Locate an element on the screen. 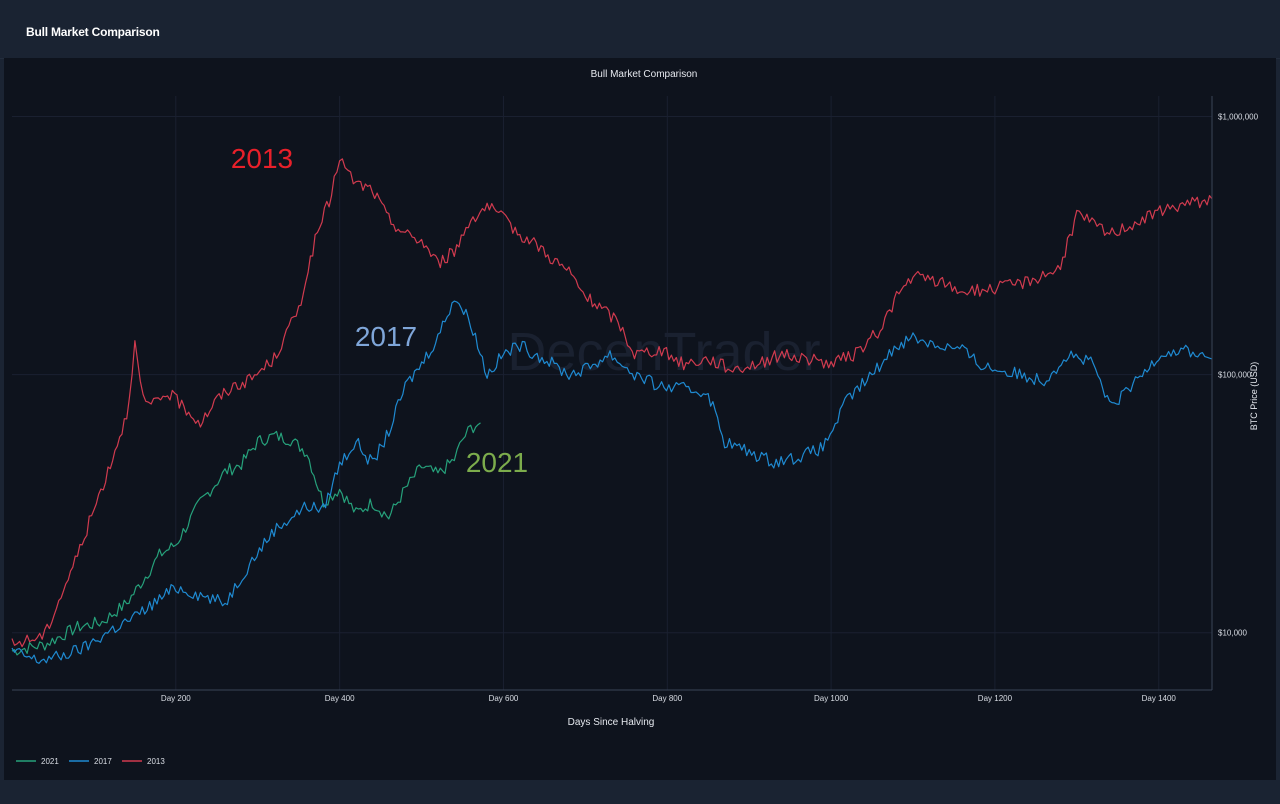  legend-item-2017: 2017 is located at coordinates (90, 761).